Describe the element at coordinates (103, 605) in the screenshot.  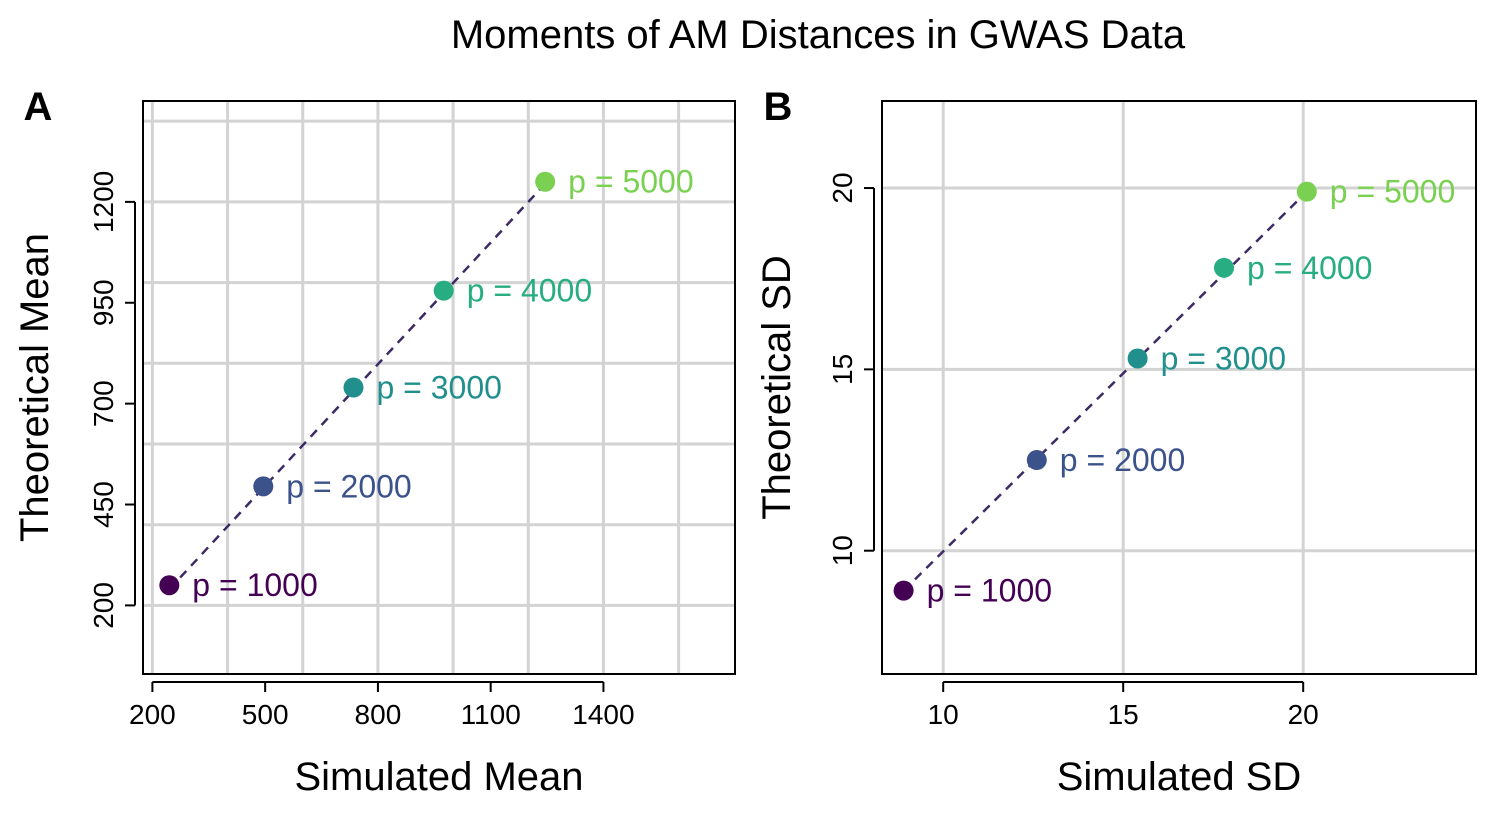
I see `y-tick-label: 200` at that location.